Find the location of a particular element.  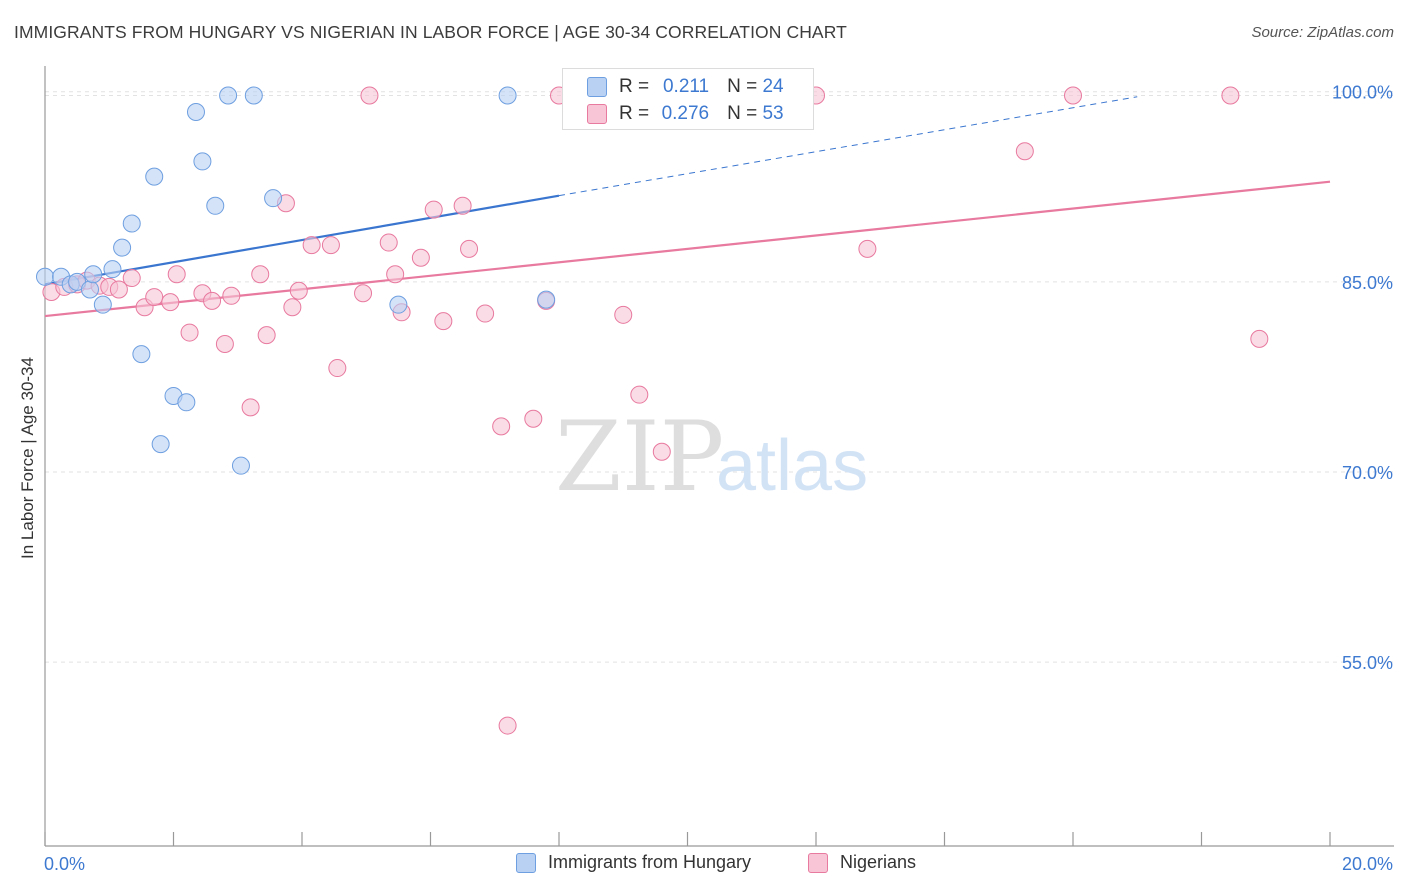

bottom-legend-nigerians: Nigerians is located at coordinates (862, 862).